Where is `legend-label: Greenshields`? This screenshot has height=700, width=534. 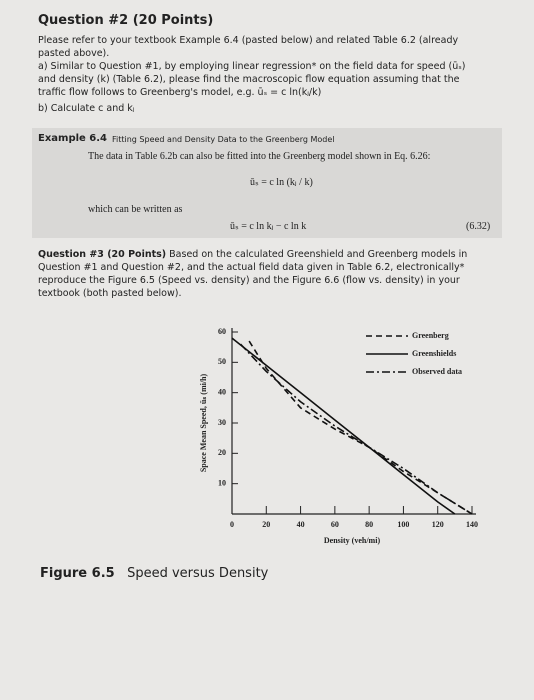 legend-label: Greenshields is located at coordinates (434, 353).